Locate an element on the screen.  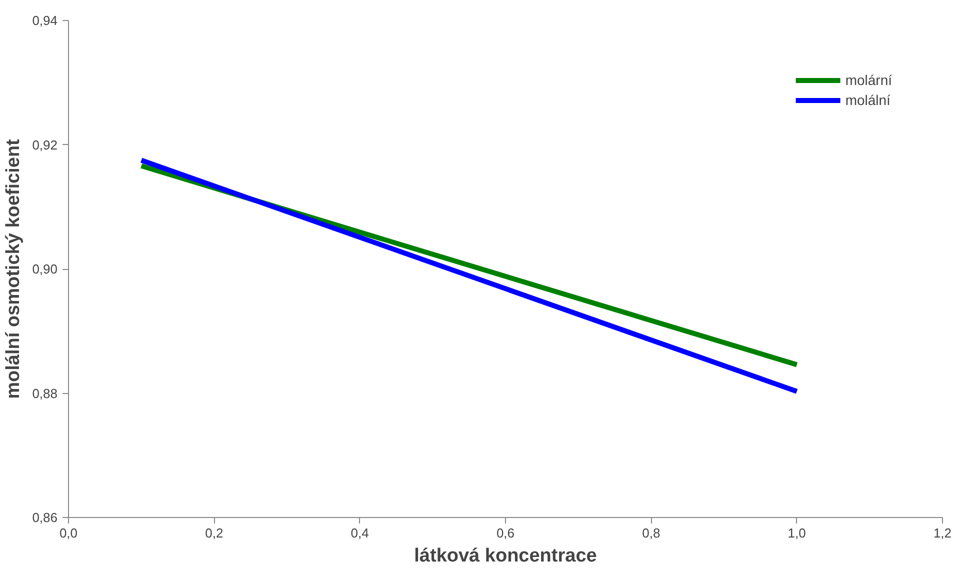
legend-label: molální is located at coordinates (867, 100).